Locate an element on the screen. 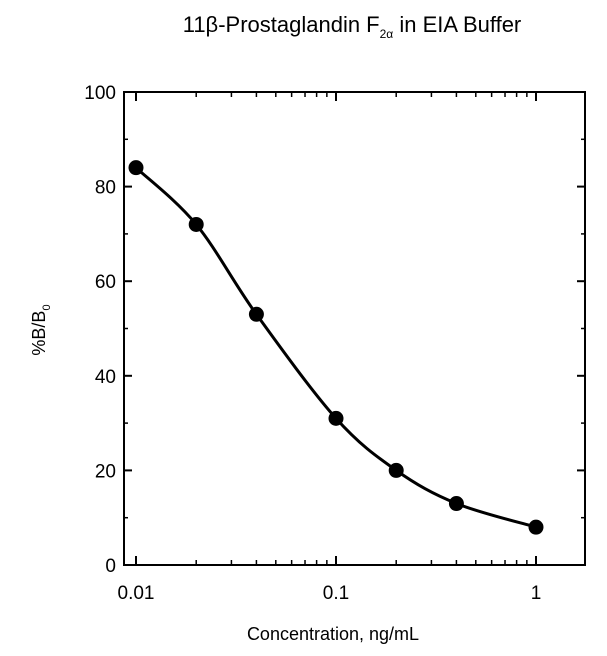  y-axis-label: %B/B0 is located at coordinates (41, 329).